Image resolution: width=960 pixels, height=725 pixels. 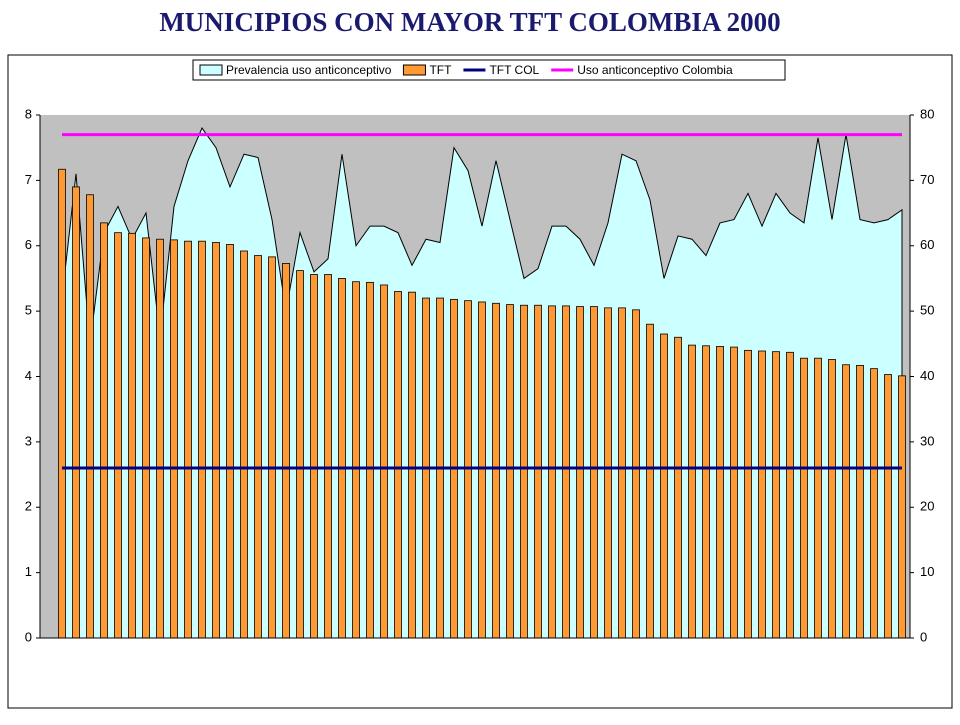 What do you see at coordinates (655, 70) in the screenshot?
I see `legend-label: Uso anticonceptivo Colombia` at bounding box center [655, 70].